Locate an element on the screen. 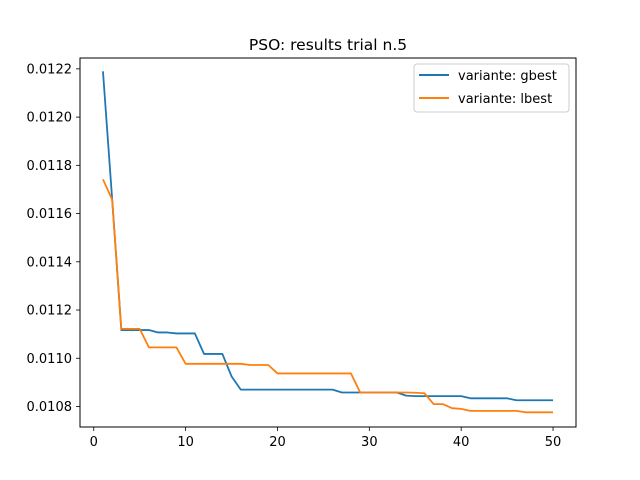 This screenshot has width=640, height=480. x-tick-label: 40 is located at coordinates (461, 442).